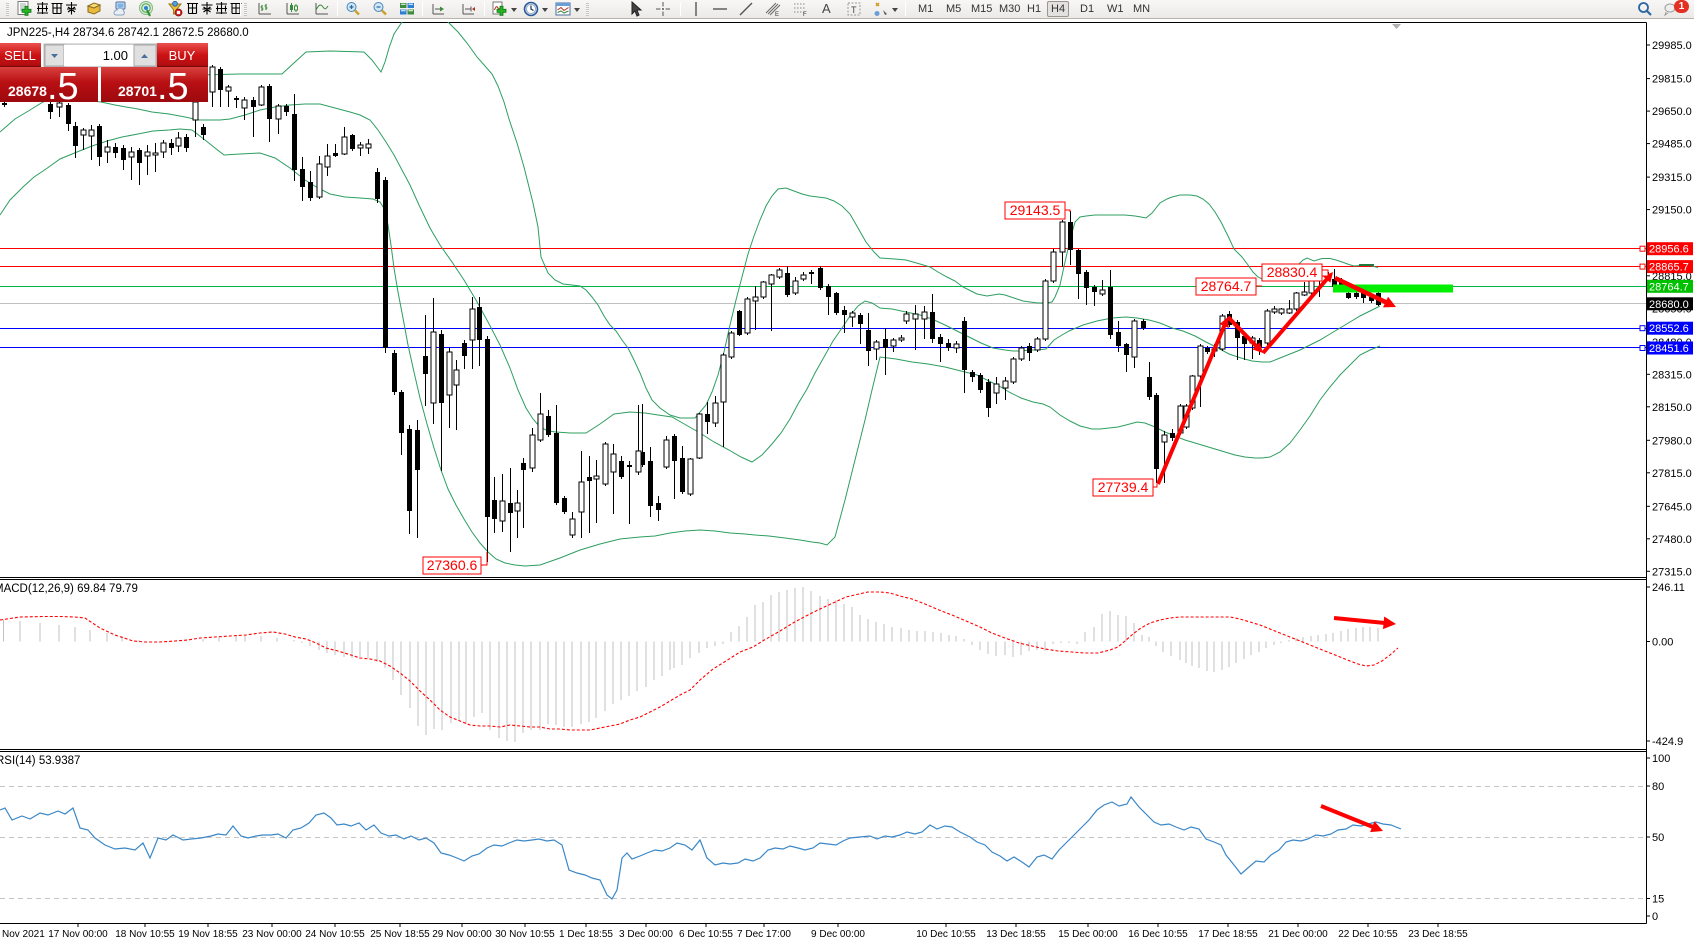 The height and width of the screenshot is (941, 1694). Describe the element at coordinates (1672, 178) in the screenshot. I see `svg-text: 29315.0` at that location.